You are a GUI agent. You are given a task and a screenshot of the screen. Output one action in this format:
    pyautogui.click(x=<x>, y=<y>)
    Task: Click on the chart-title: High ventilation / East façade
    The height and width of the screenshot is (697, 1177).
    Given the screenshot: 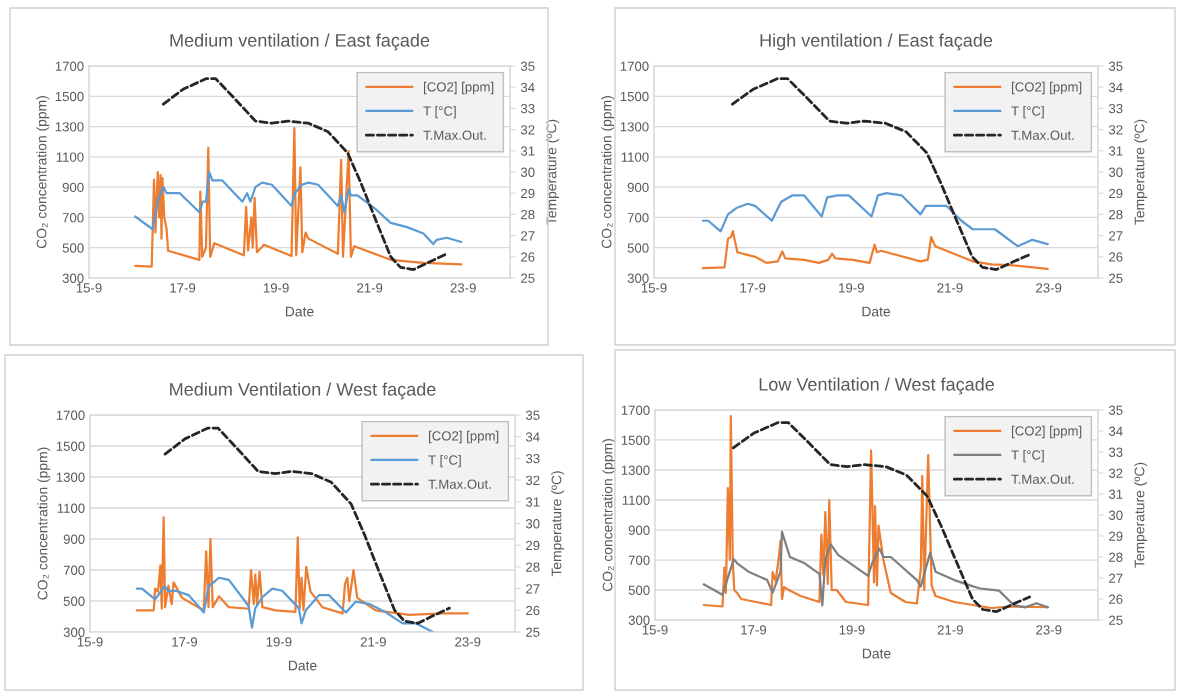 What is the action you would take?
    pyautogui.click(x=876, y=42)
    